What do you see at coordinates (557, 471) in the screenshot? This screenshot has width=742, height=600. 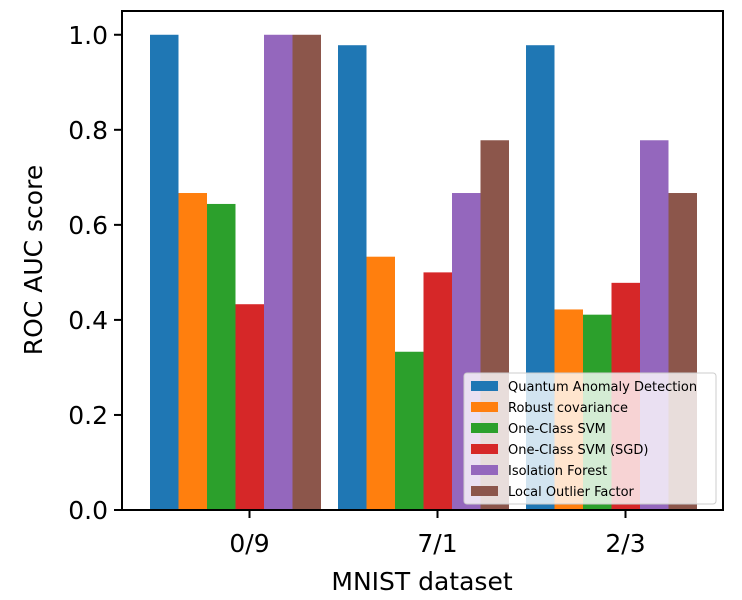 I see `legend-entry-label: Isolation Forest` at bounding box center [557, 471].